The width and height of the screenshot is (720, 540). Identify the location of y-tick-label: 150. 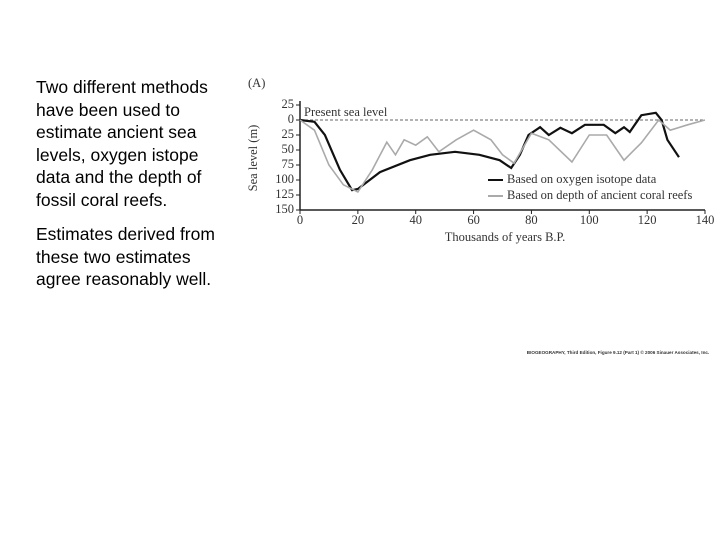
(284, 209).